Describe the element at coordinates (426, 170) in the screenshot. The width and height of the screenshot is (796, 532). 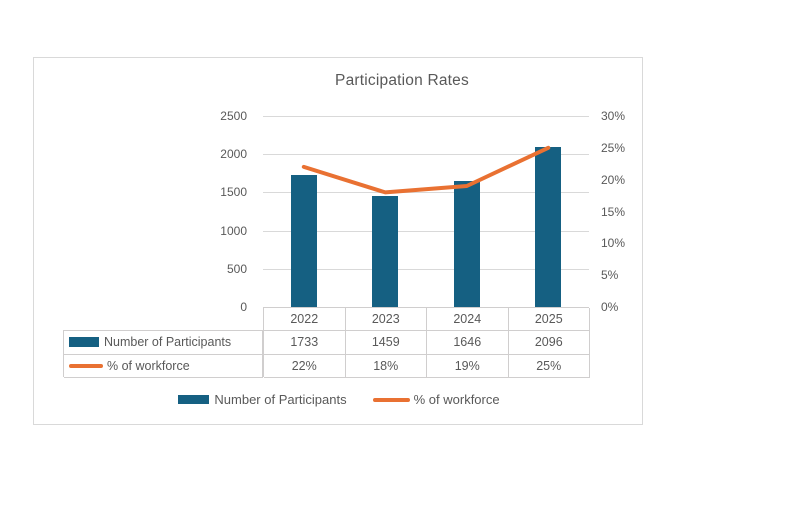
I see `workforce-line` at that location.